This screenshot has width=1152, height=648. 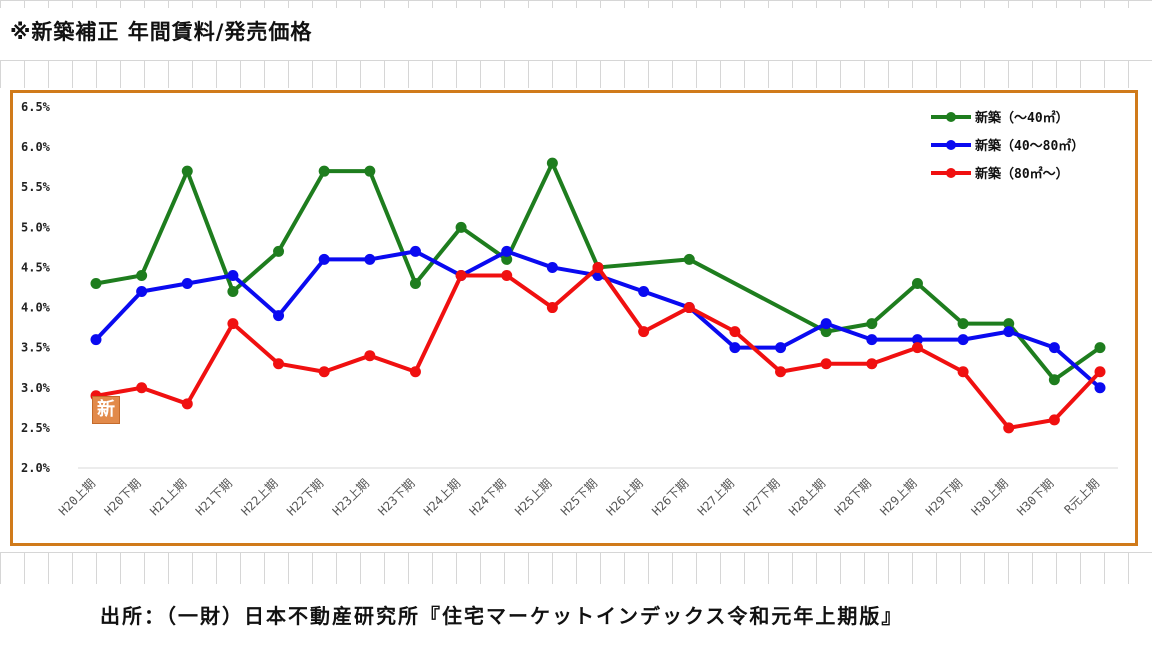 What do you see at coordinates (990, 497) in the screenshot?
I see `x-tick-label: H30上期` at bounding box center [990, 497].